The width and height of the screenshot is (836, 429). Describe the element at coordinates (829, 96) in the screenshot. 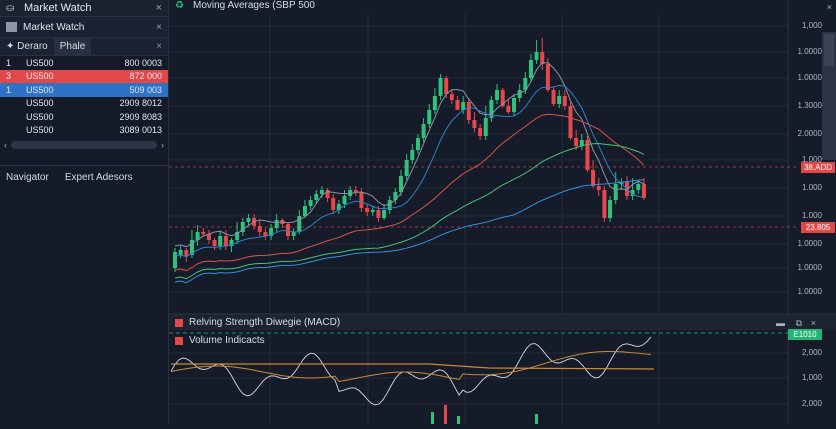

I see `vertical-scrollbar` at that location.